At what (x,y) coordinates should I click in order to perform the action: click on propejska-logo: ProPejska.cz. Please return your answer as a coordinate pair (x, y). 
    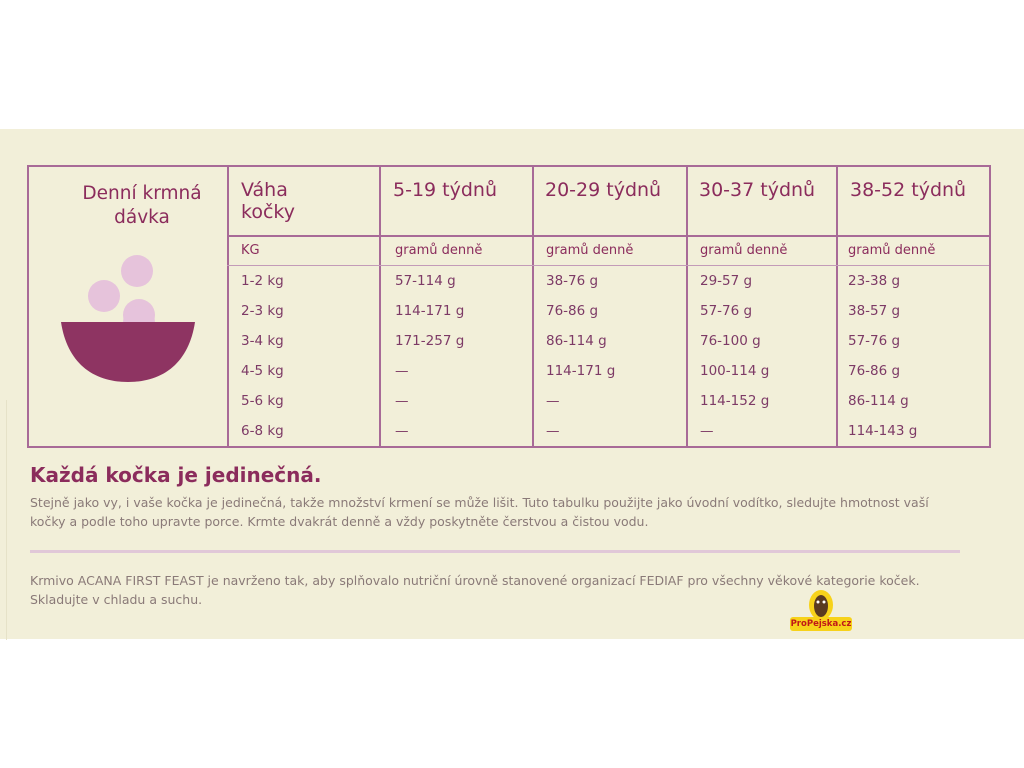
    Looking at the image, I should click on (821, 612).